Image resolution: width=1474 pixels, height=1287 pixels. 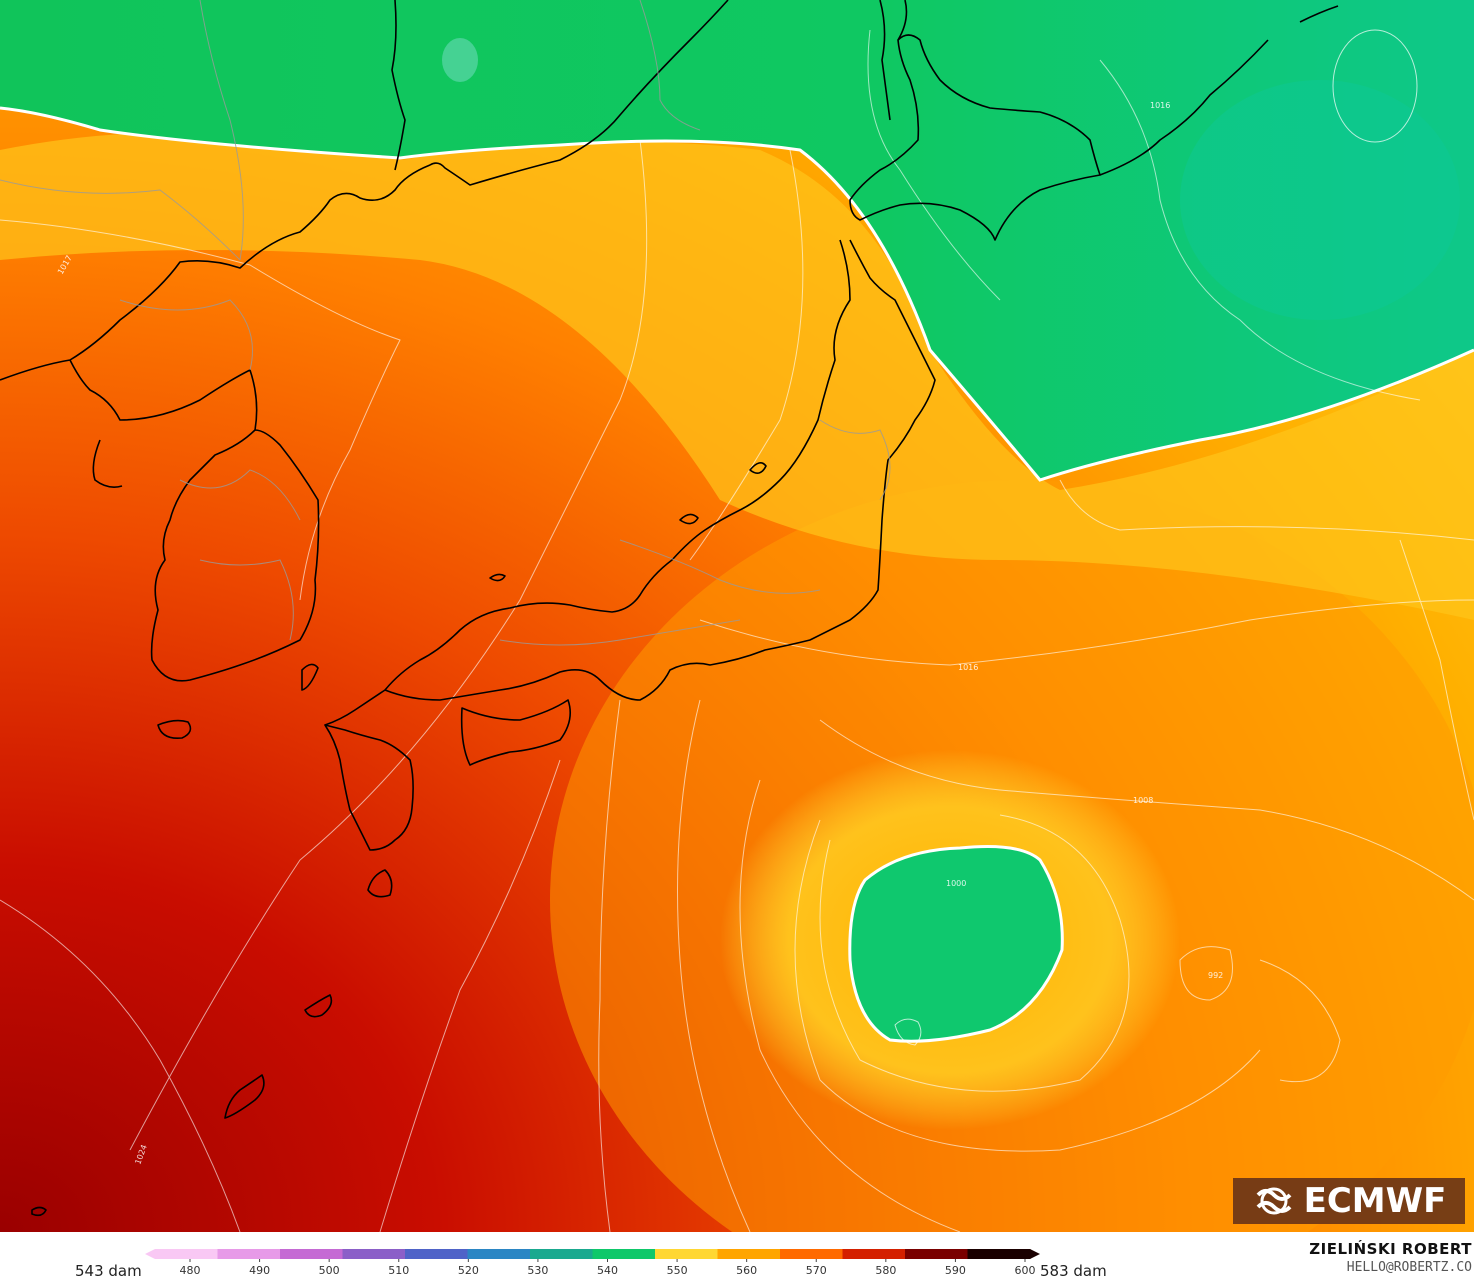 I want to click on contour-label: 1000, so click(x=956, y=883).